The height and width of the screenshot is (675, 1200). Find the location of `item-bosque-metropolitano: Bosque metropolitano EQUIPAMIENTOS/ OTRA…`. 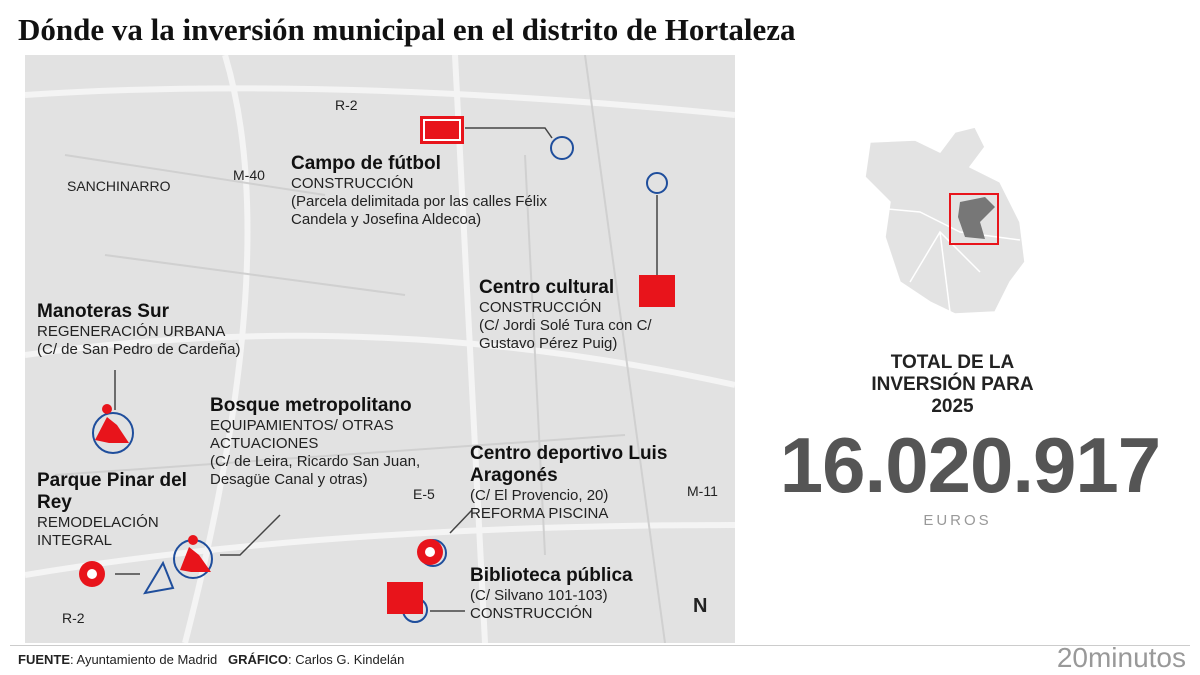

item-bosque-metropolitano: Bosque metropolitano EQUIPAMIENTOS/ OTRA… is located at coordinates (317, 442).